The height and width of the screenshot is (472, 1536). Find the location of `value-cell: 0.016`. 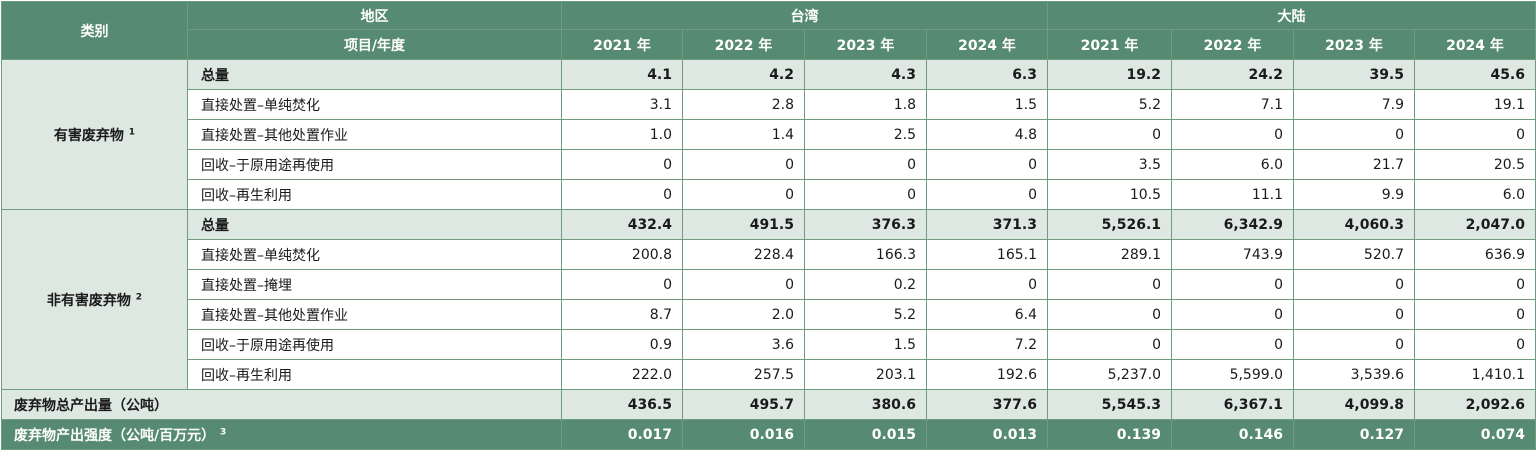

value-cell: 0.016 is located at coordinates (743, 434).